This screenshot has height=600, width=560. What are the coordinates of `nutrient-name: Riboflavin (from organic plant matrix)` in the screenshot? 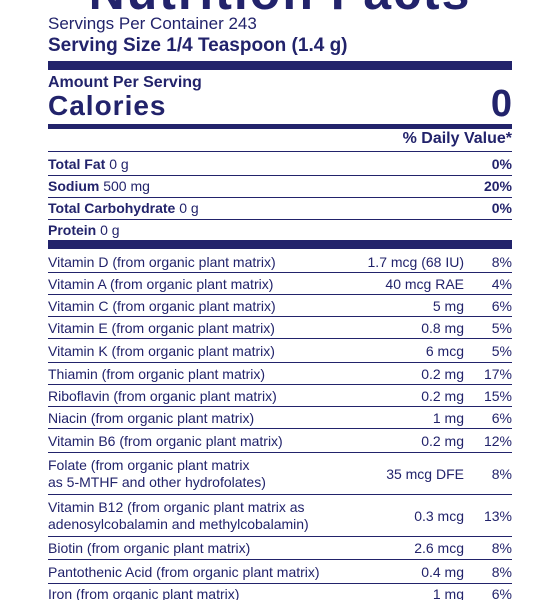 It's located at (162, 396).